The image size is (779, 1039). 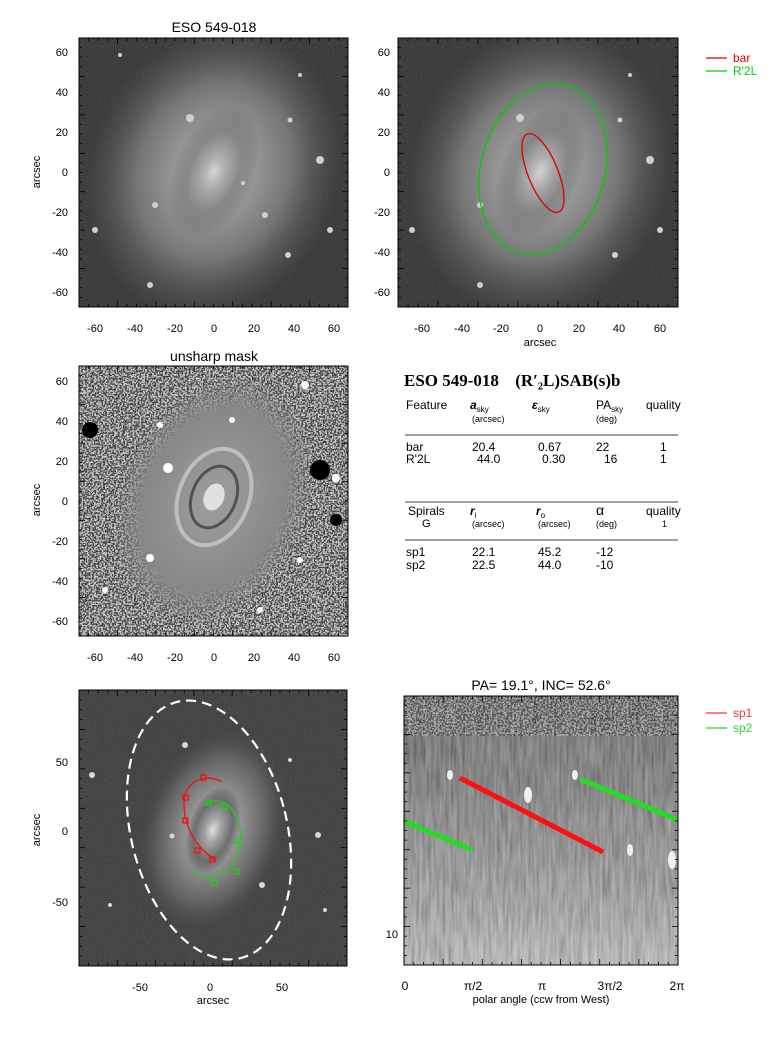 I want to click on col-header-alpha: α, so click(x=600, y=510).